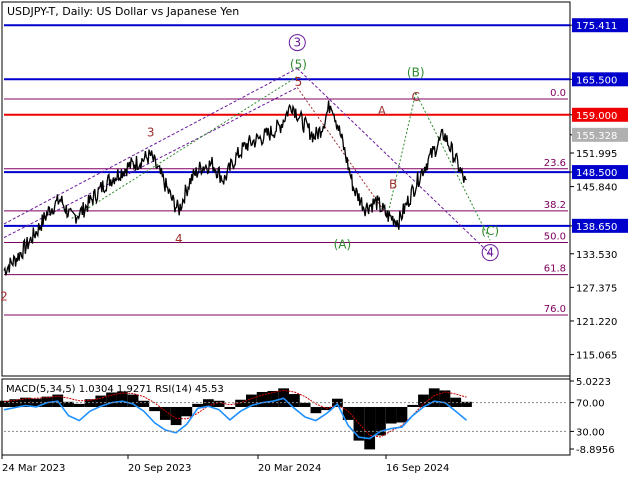  I want to click on price-axis-label: 165.500, so click(596, 80).